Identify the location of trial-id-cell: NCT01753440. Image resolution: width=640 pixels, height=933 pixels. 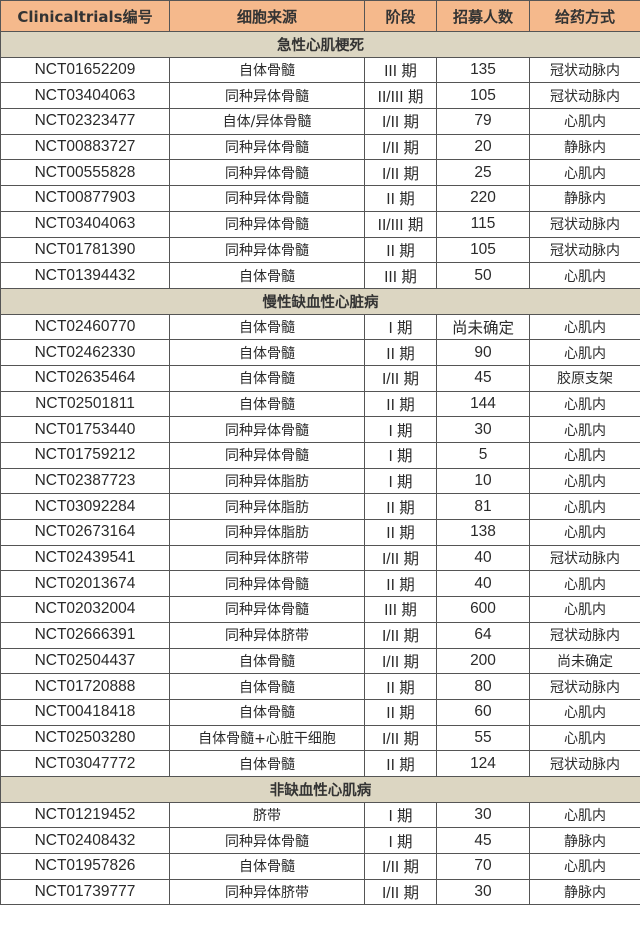
(85, 429).